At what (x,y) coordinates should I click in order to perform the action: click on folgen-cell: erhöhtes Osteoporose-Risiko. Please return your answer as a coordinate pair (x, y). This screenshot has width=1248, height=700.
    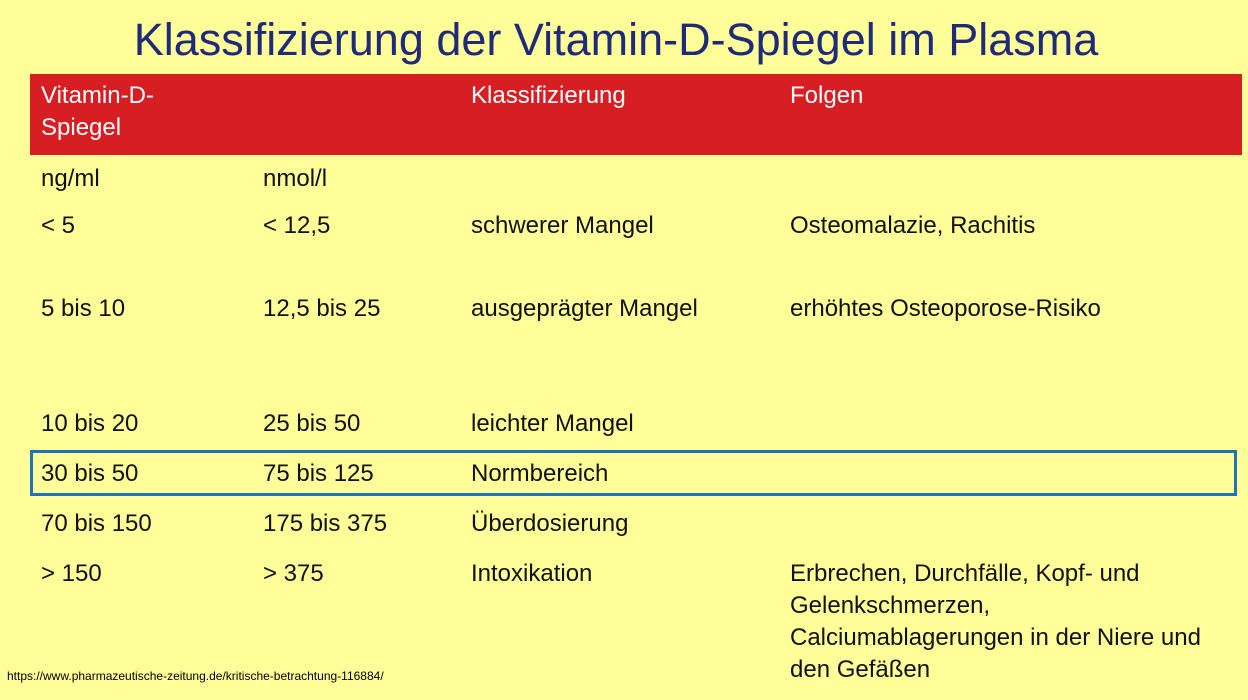
    Looking at the image, I should click on (945, 308).